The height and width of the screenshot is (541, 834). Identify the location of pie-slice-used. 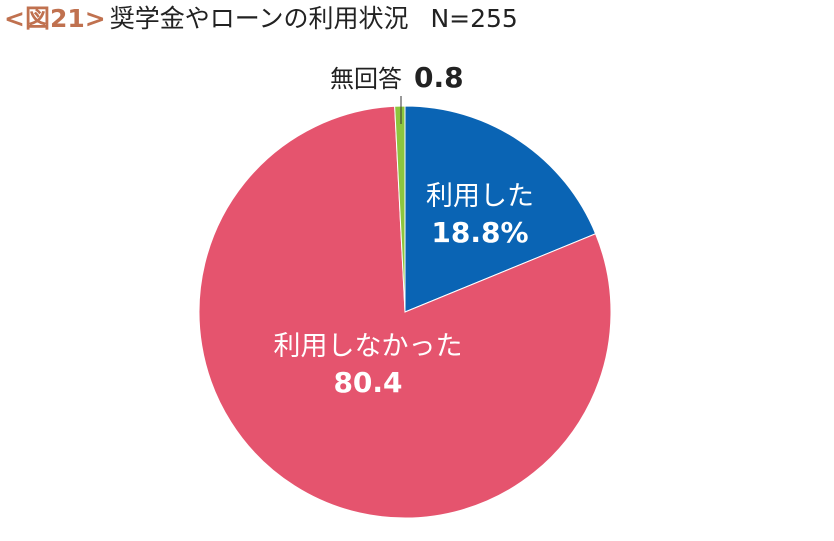
(500, 209).